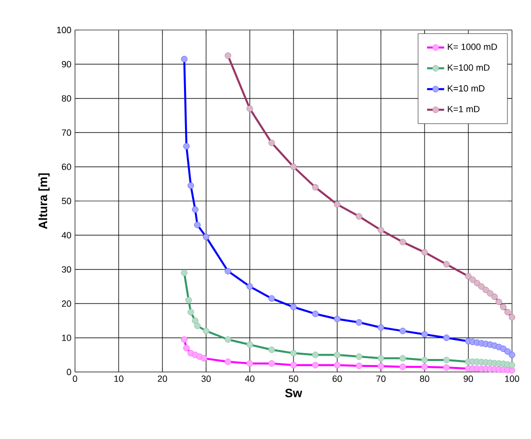  What do you see at coordinates (69, 372) in the screenshot?
I see `y-tick-label: 0` at bounding box center [69, 372].